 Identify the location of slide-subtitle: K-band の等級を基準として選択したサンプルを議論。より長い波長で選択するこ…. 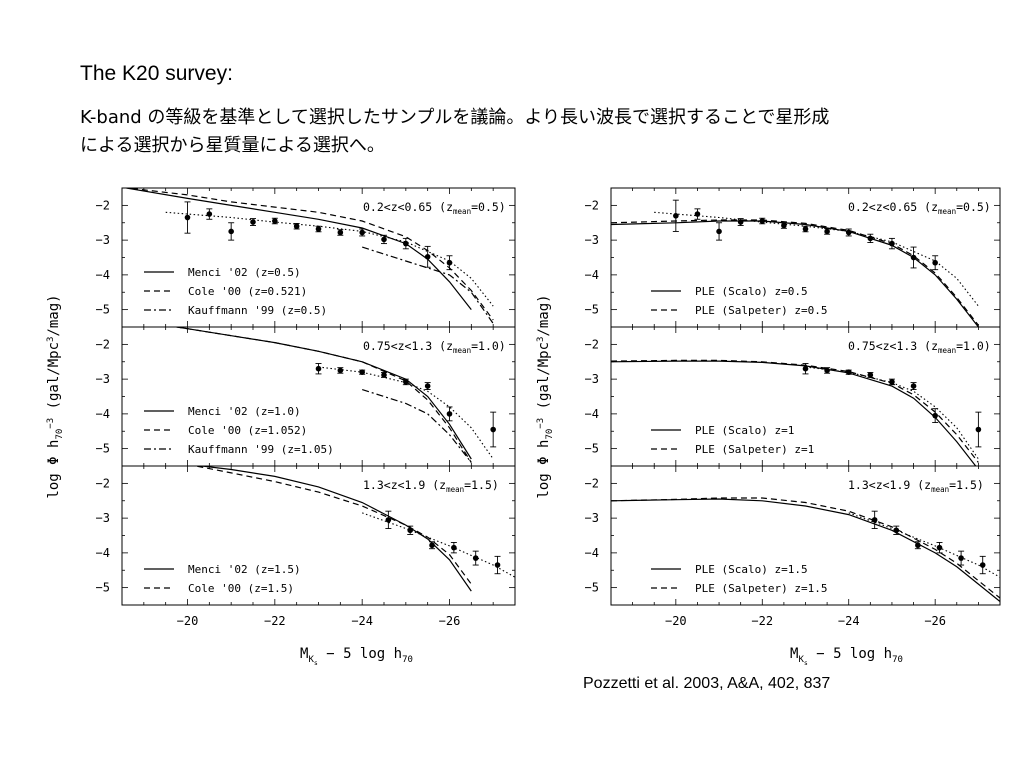
(530, 132).